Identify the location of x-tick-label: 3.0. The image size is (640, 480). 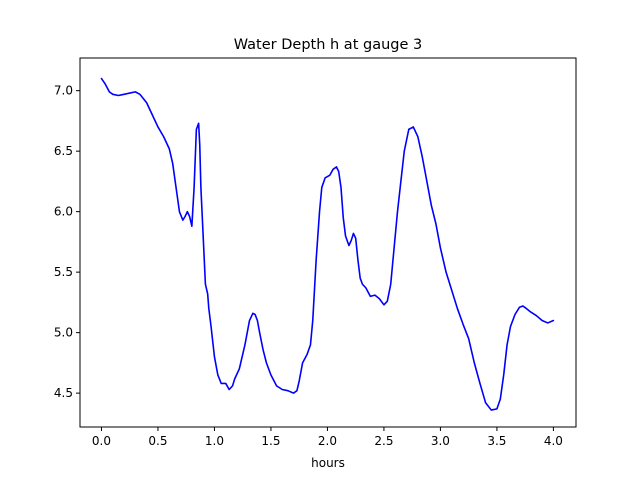
(440, 441).